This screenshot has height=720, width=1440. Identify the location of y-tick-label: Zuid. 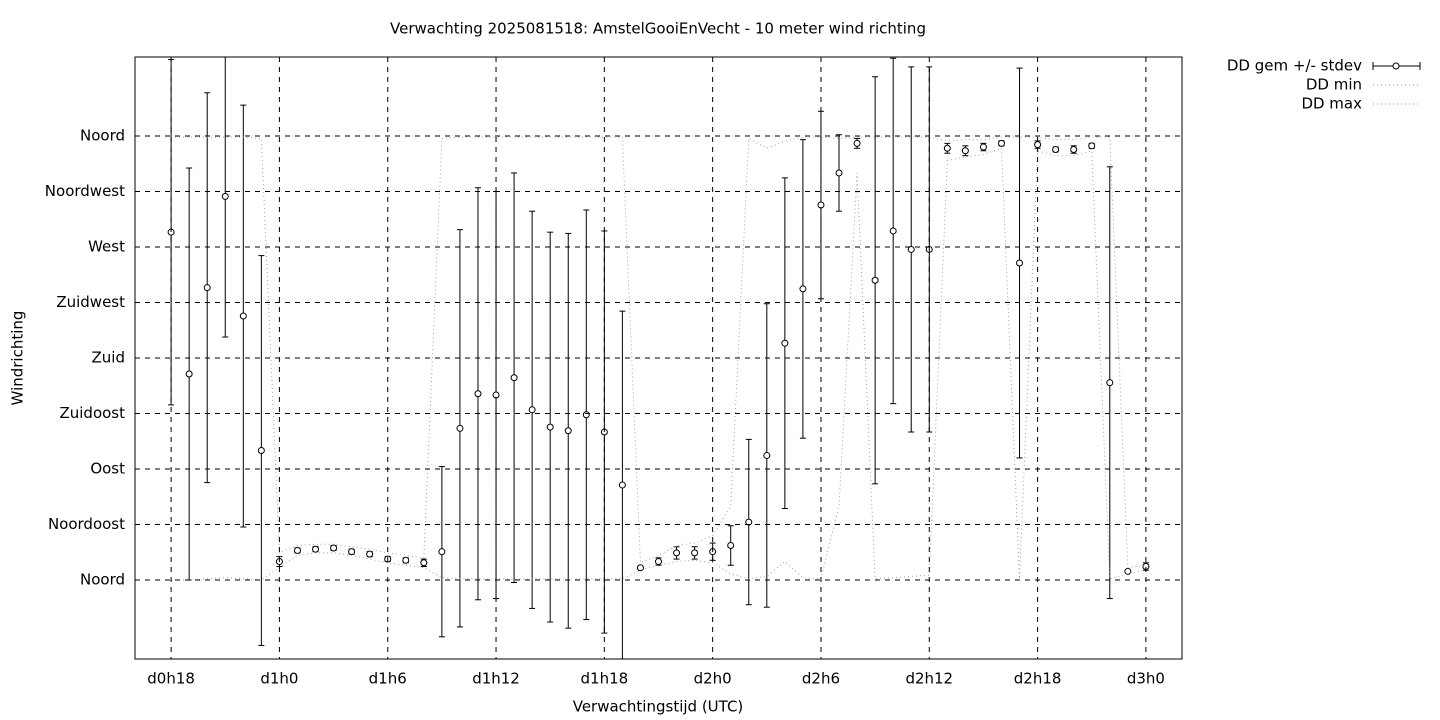
(108, 358).